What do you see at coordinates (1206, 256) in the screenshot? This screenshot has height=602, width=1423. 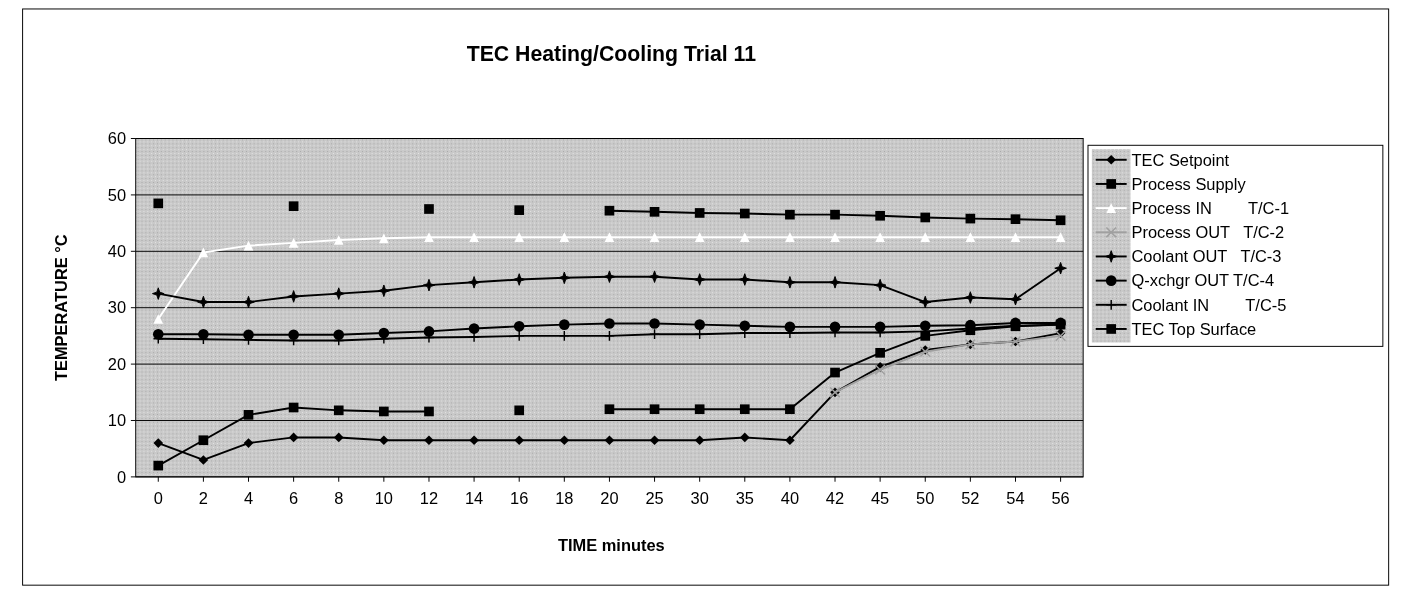 I see `legend-label: Coolant OUT T/C-3` at bounding box center [1206, 256].